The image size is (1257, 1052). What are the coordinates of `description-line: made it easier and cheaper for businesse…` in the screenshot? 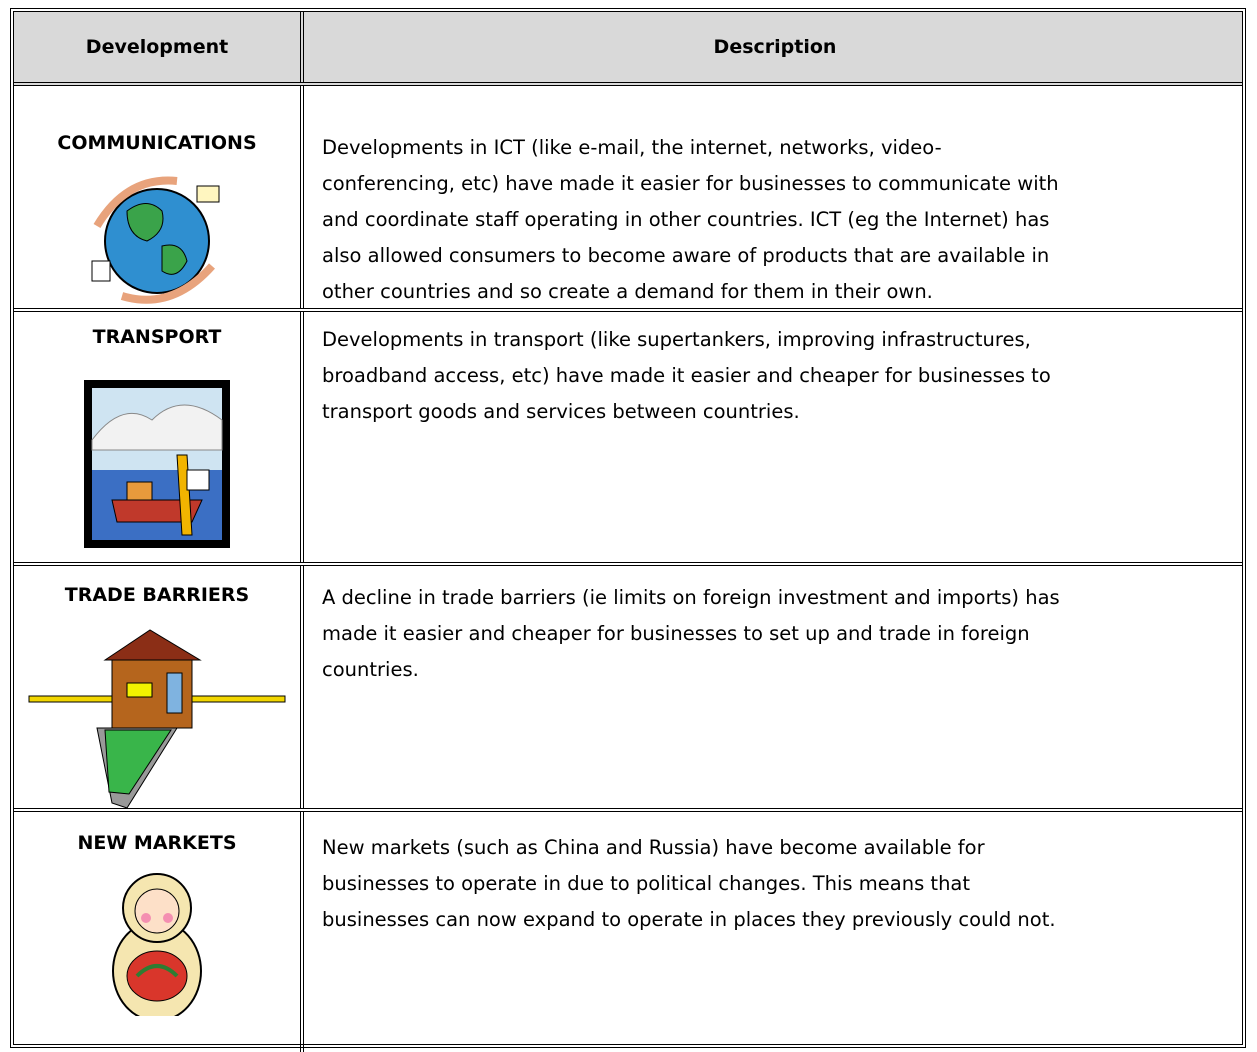 It's located at (676, 633).